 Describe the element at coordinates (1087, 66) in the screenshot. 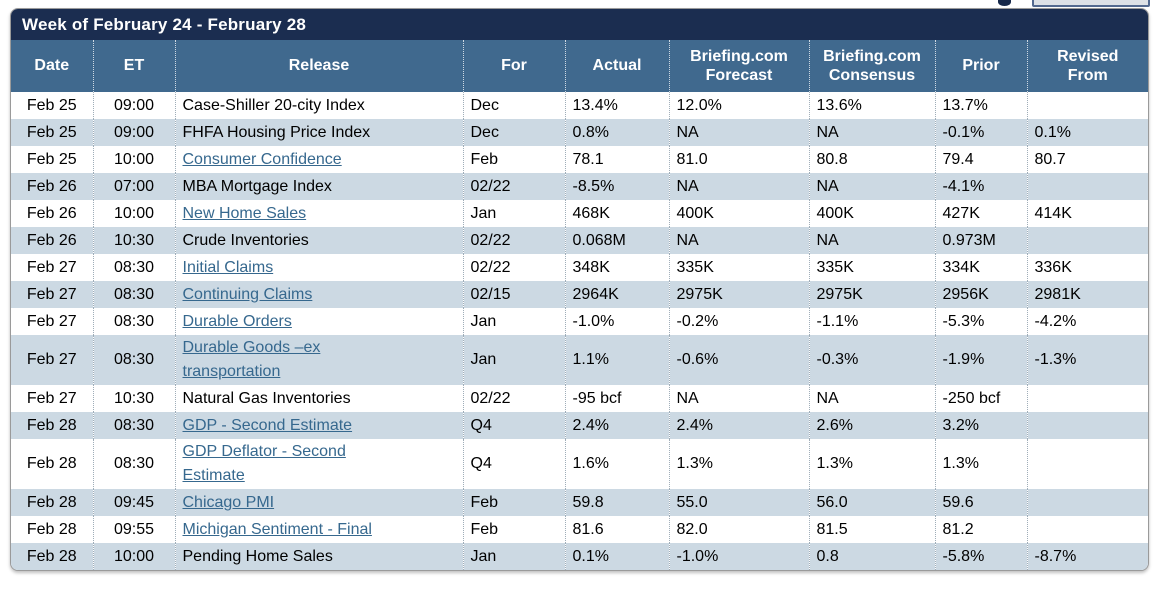

I see `col-header-revised: Revised From` at that location.